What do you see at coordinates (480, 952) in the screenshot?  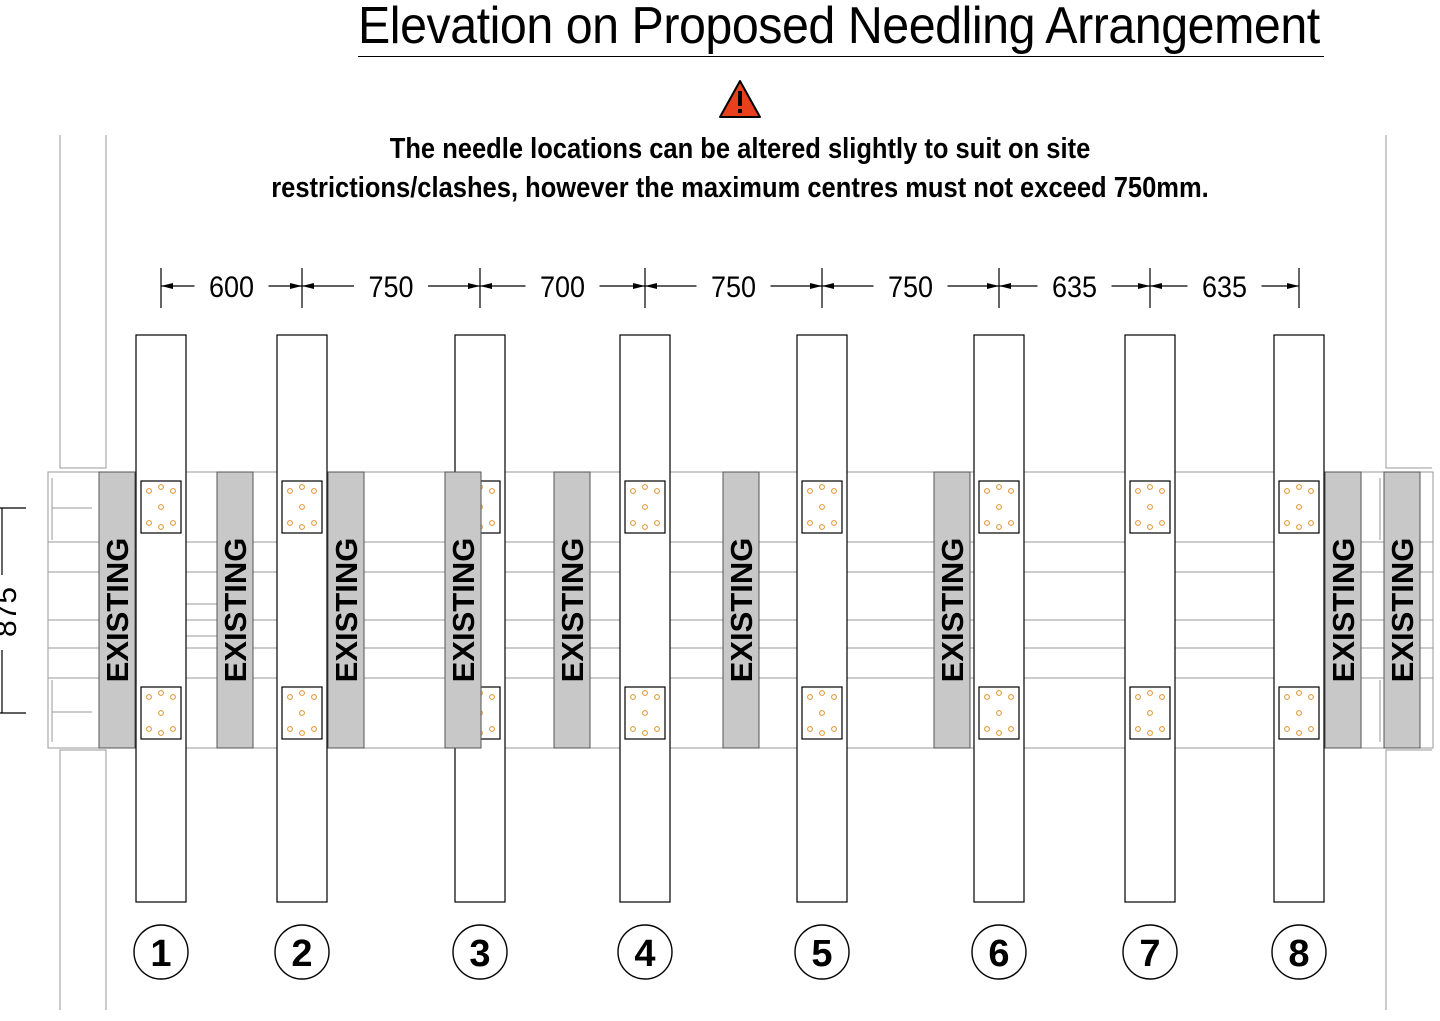 I see `needle-number-3: 3` at bounding box center [480, 952].